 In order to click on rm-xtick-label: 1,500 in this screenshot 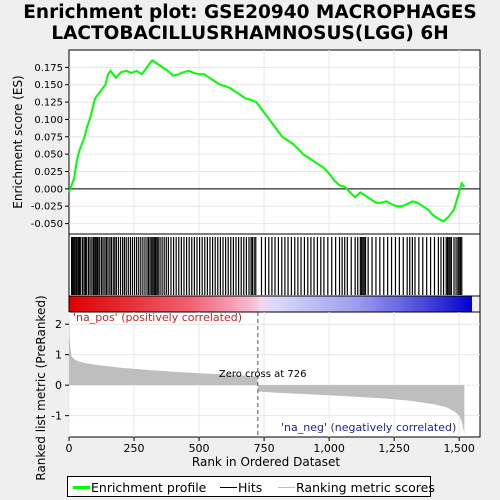, I will do `click(459, 448)`.